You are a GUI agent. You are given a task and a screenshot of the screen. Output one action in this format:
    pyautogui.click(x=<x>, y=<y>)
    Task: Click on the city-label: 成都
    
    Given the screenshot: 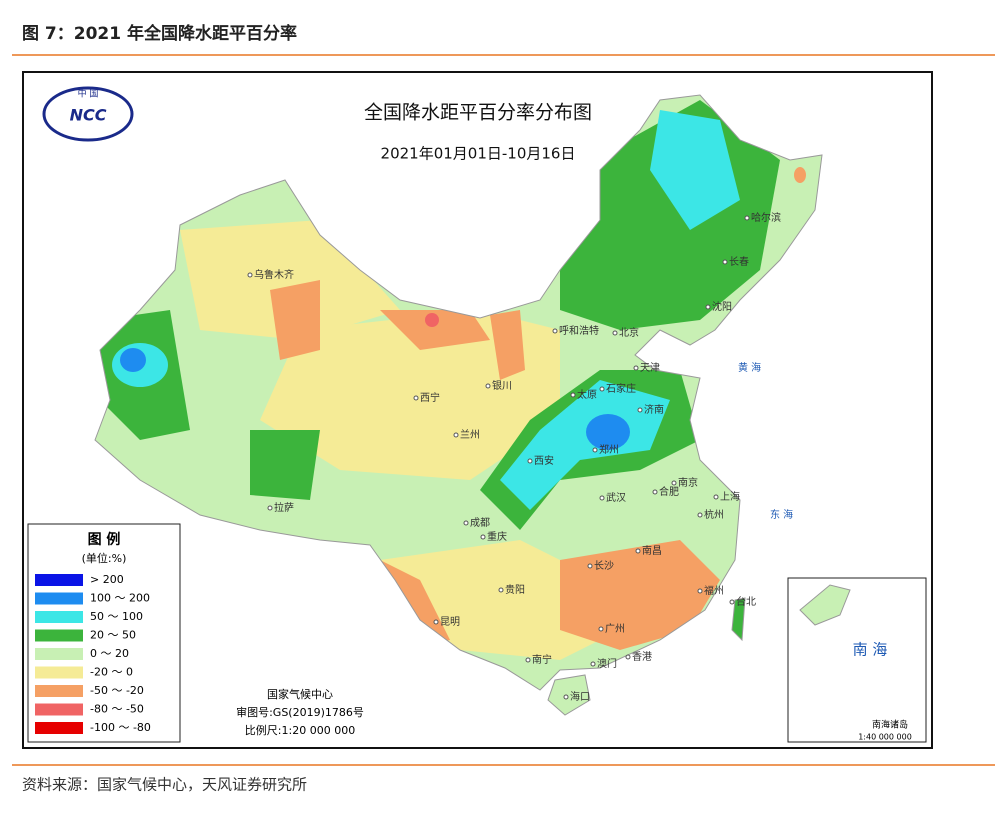 What is the action you would take?
    pyautogui.click(x=480, y=523)
    